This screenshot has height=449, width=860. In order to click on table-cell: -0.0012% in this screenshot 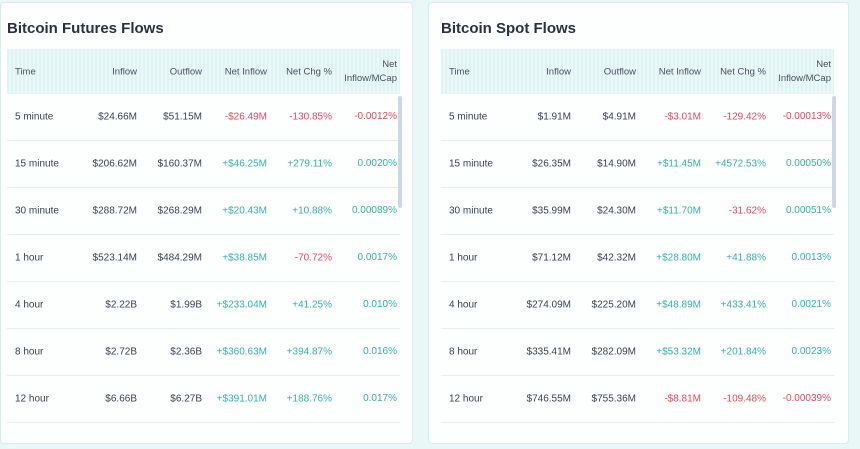, I will do `click(375, 116)`.